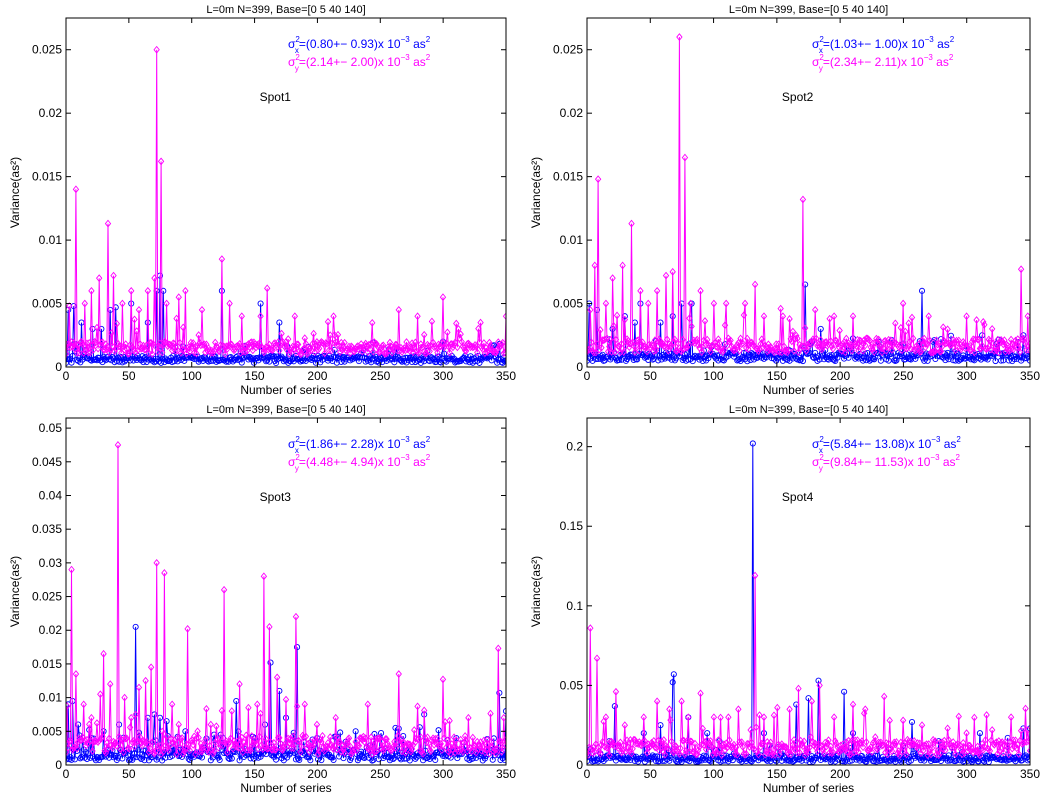 Image resolution: width=1046 pixels, height=801 pixels. What do you see at coordinates (285, 788) in the screenshot?
I see `x-axis-label: Number of series` at bounding box center [285, 788].